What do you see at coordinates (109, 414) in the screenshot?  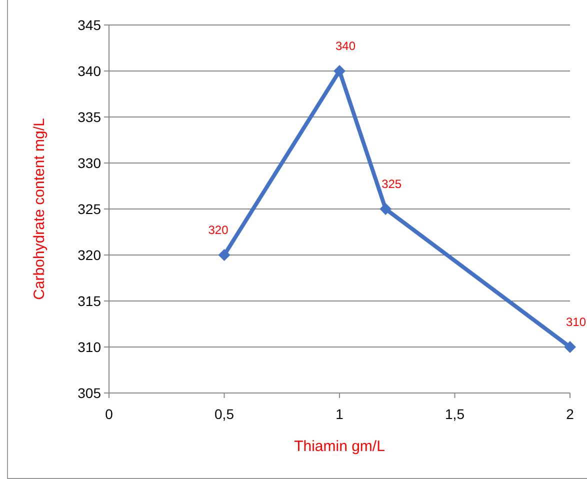 I see `x-tick-label: 0` at bounding box center [109, 414].